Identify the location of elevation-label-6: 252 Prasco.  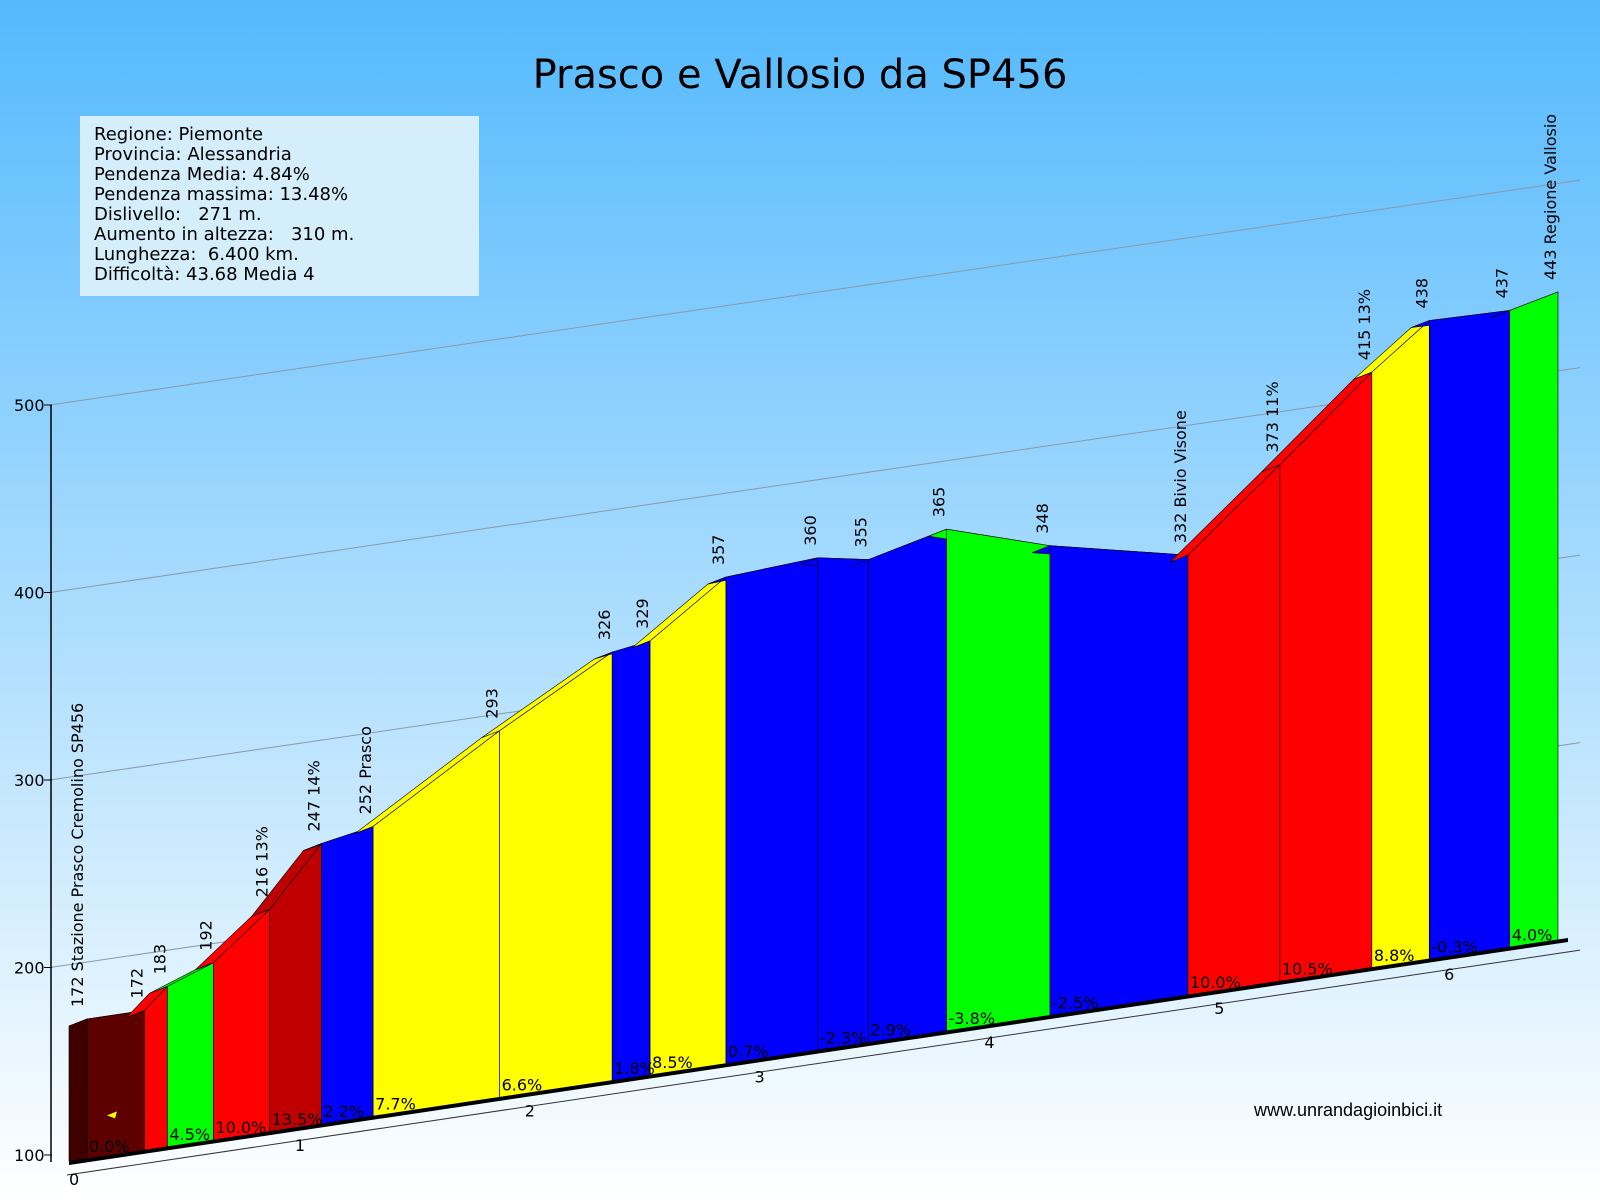
(365, 770).